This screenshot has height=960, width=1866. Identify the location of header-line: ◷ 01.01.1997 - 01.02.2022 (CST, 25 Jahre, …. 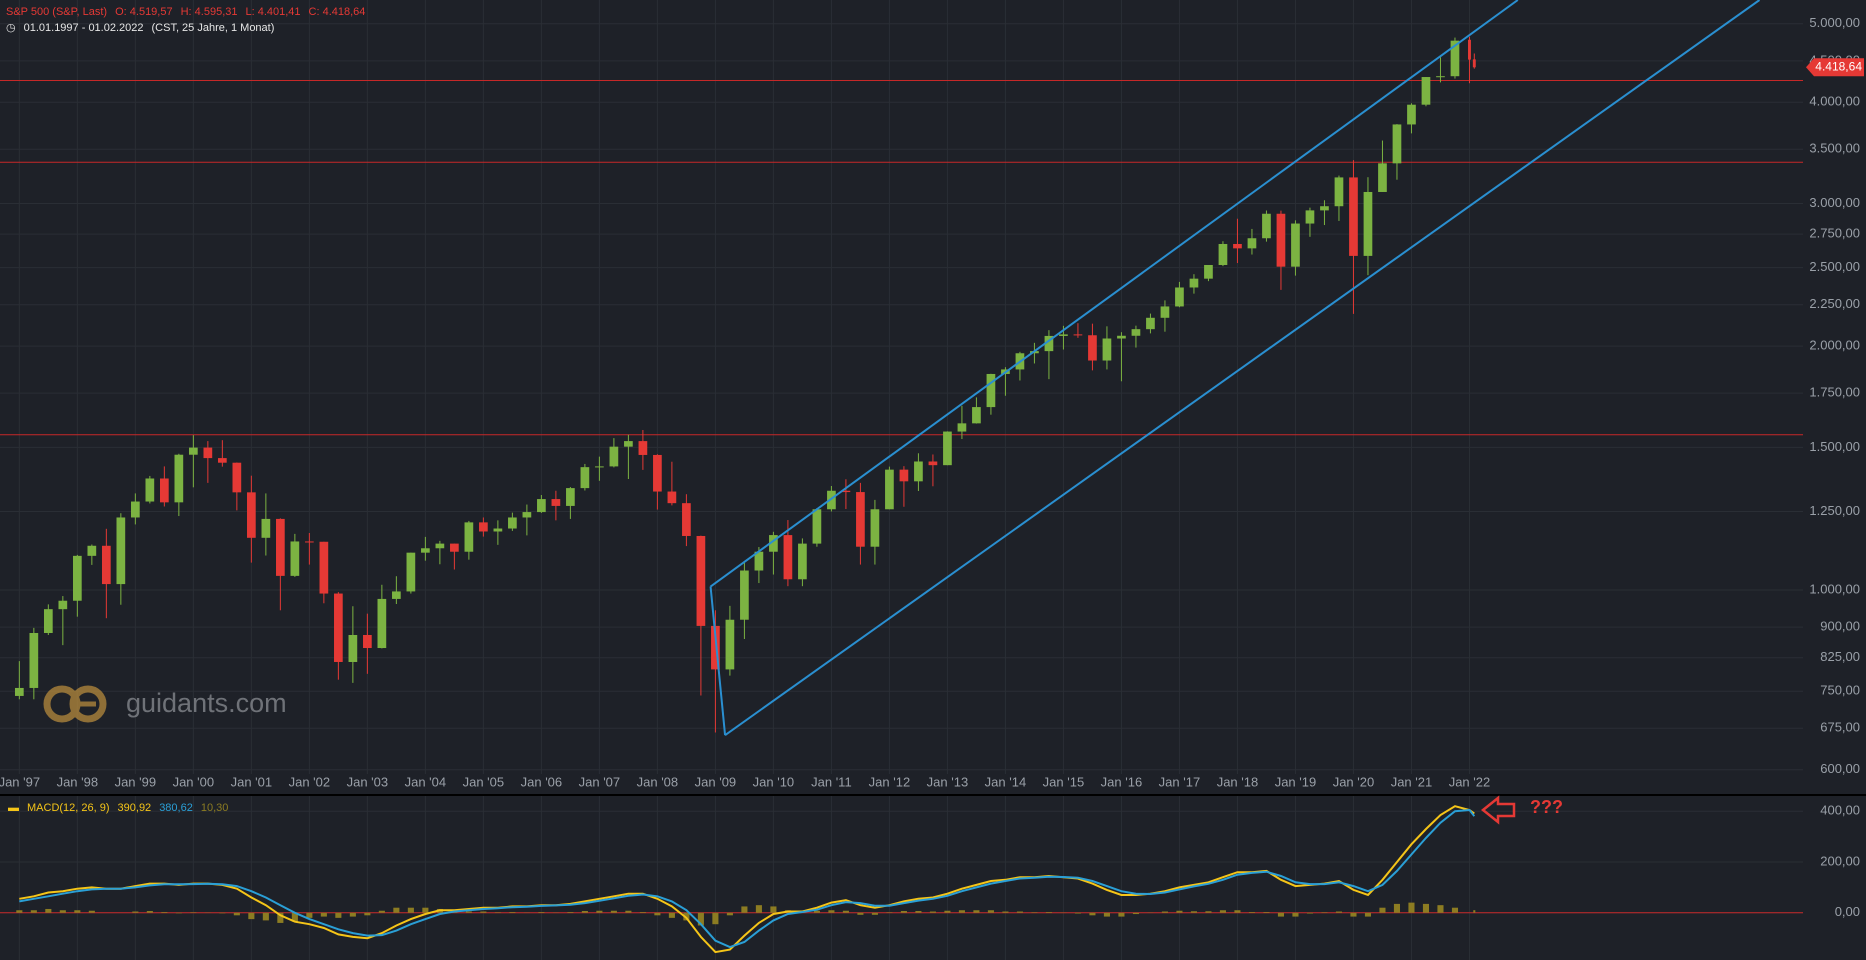
(189, 28).